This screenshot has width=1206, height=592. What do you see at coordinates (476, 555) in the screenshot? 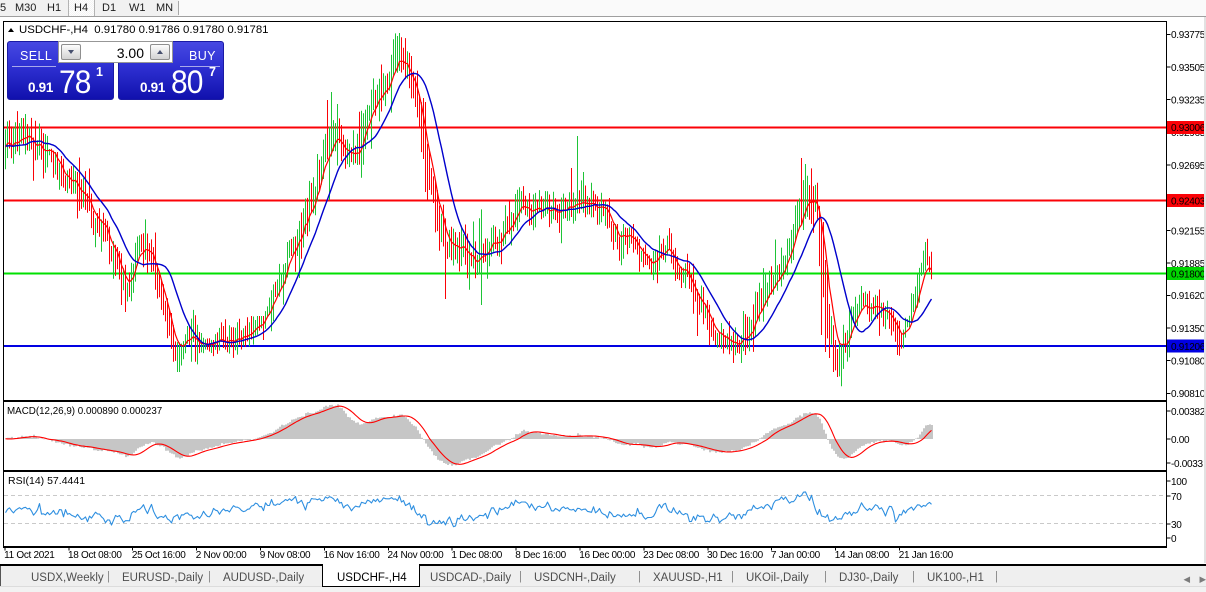
I see `svg-text: 1 Dec 08:00` at bounding box center [476, 555].